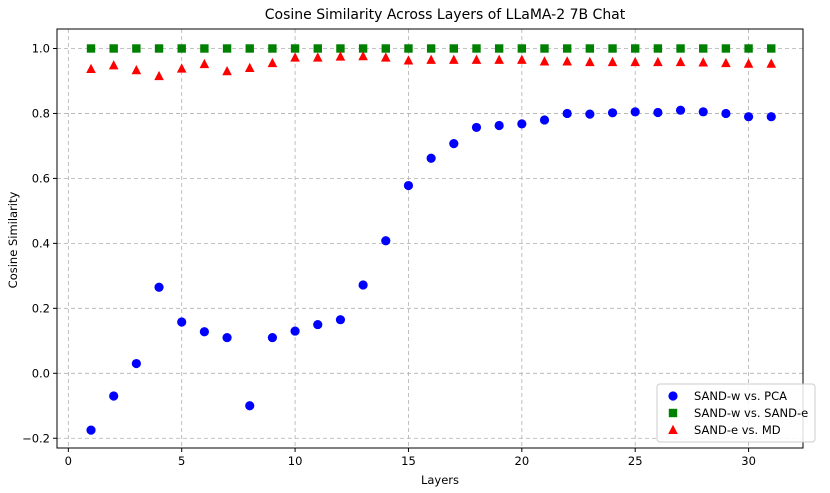  I want to click on y-tick-label: 0.2, so click(41, 308).